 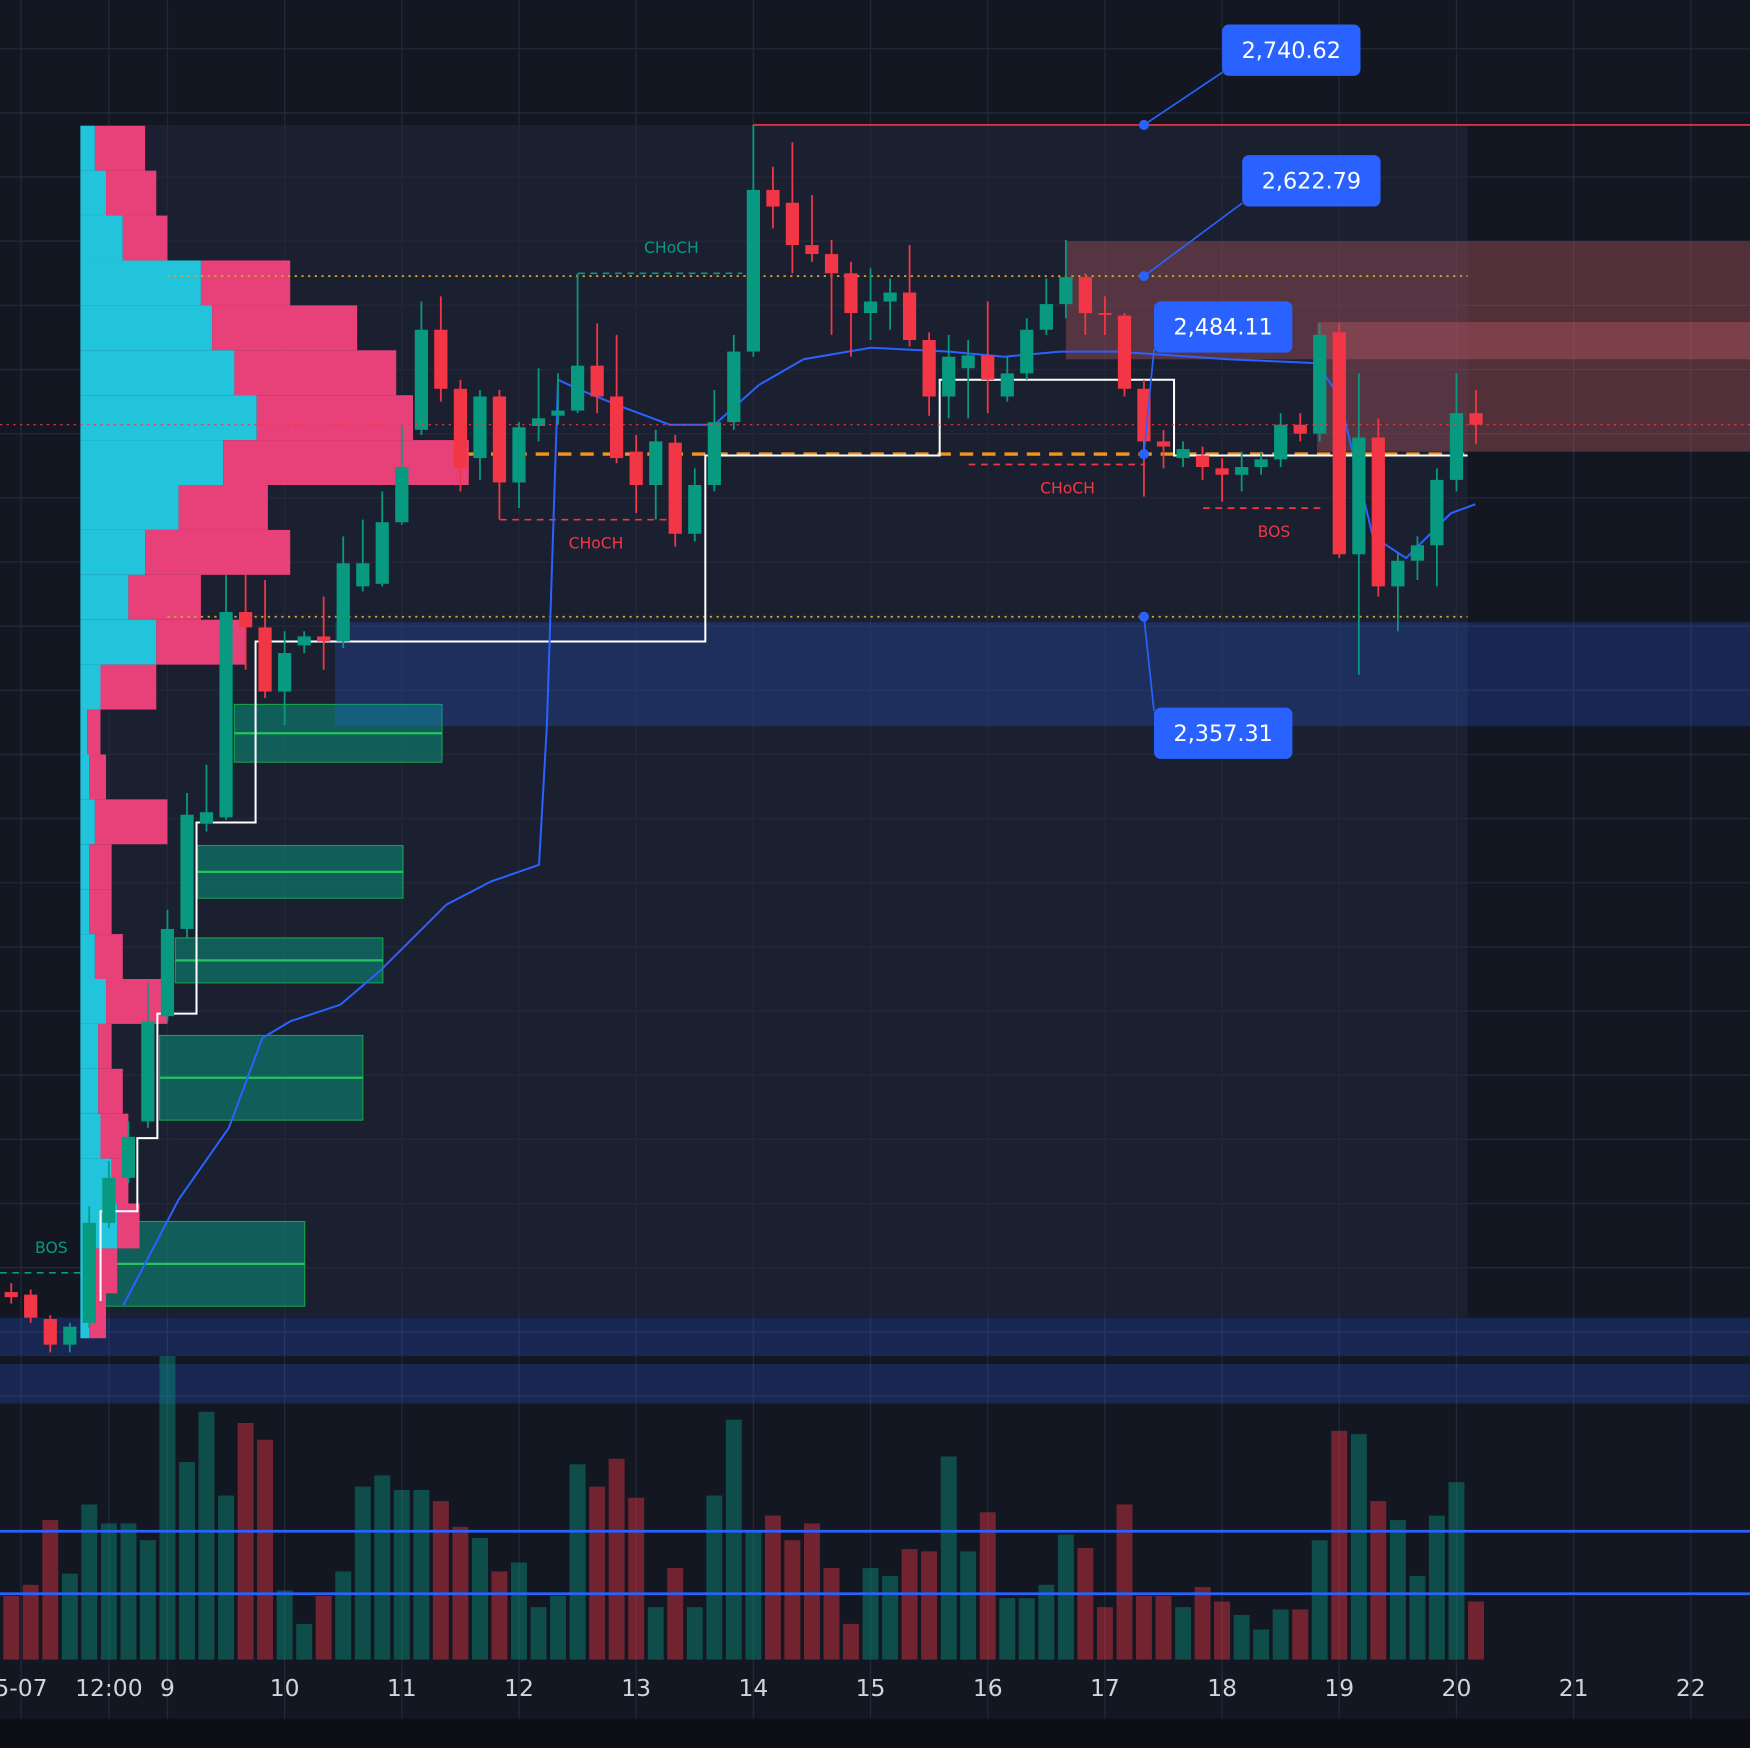 I want to click on x-tick-label: 5-07, so click(x=24, y=1688).